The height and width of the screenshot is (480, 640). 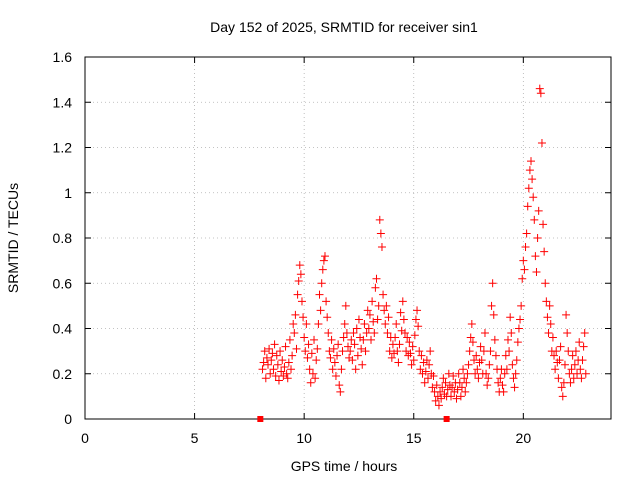 What do you see at coordinates (524, 438) in the screenshot?
I see `x-tick-label: 20` at bounding box center [524, 438].